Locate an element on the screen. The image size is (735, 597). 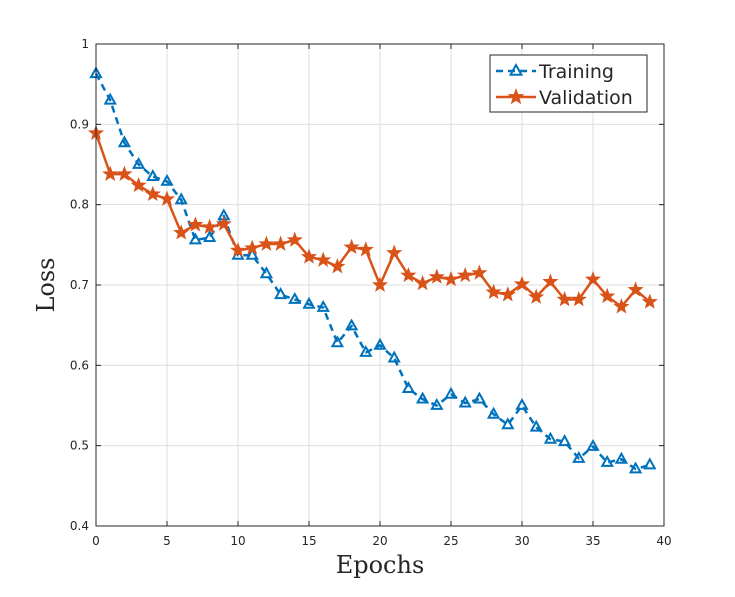
legend-marker-validation is located at coordinates (516, 96).